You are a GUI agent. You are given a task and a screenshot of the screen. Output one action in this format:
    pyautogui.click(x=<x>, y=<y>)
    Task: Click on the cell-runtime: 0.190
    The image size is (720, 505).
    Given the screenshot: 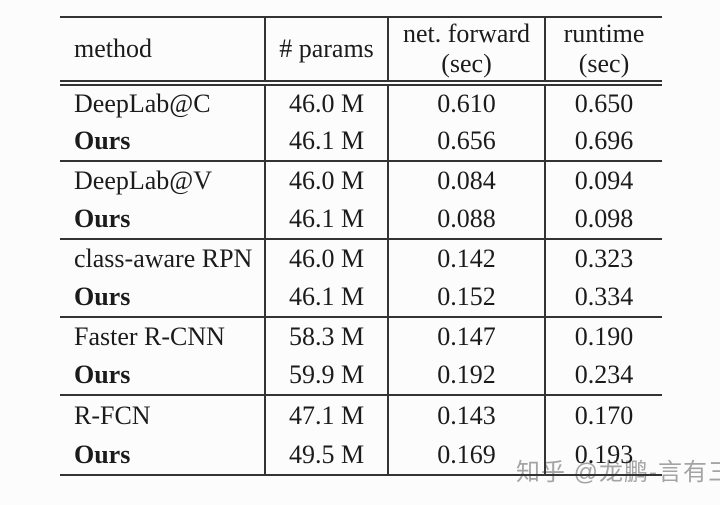 What is the action you would take?
    pyautogui.click(x=603, y=336)
    